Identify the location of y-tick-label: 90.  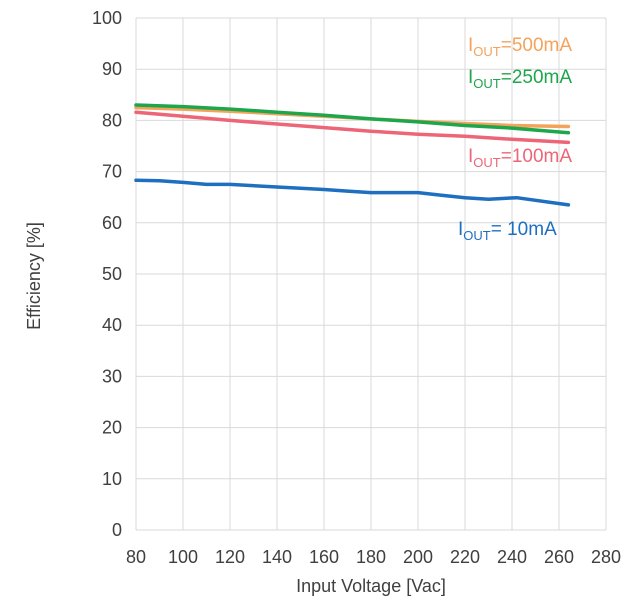
(112, 69).